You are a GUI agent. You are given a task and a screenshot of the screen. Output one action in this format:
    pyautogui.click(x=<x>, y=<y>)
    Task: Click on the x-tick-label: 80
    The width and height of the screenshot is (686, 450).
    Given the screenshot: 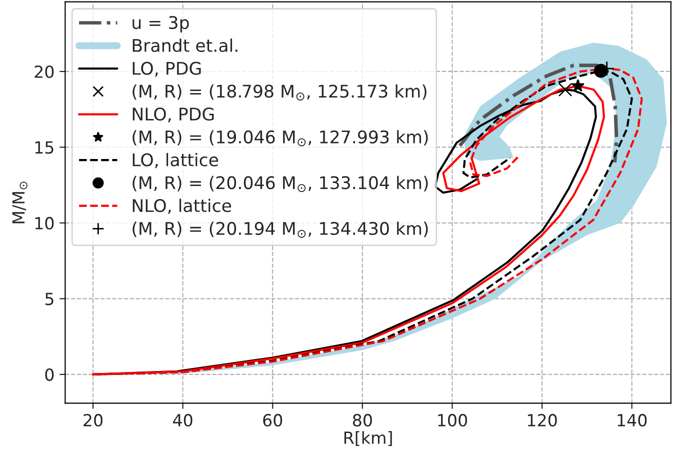 What is the action you would take?
    pyautogui.click(x=362, y=420)
    